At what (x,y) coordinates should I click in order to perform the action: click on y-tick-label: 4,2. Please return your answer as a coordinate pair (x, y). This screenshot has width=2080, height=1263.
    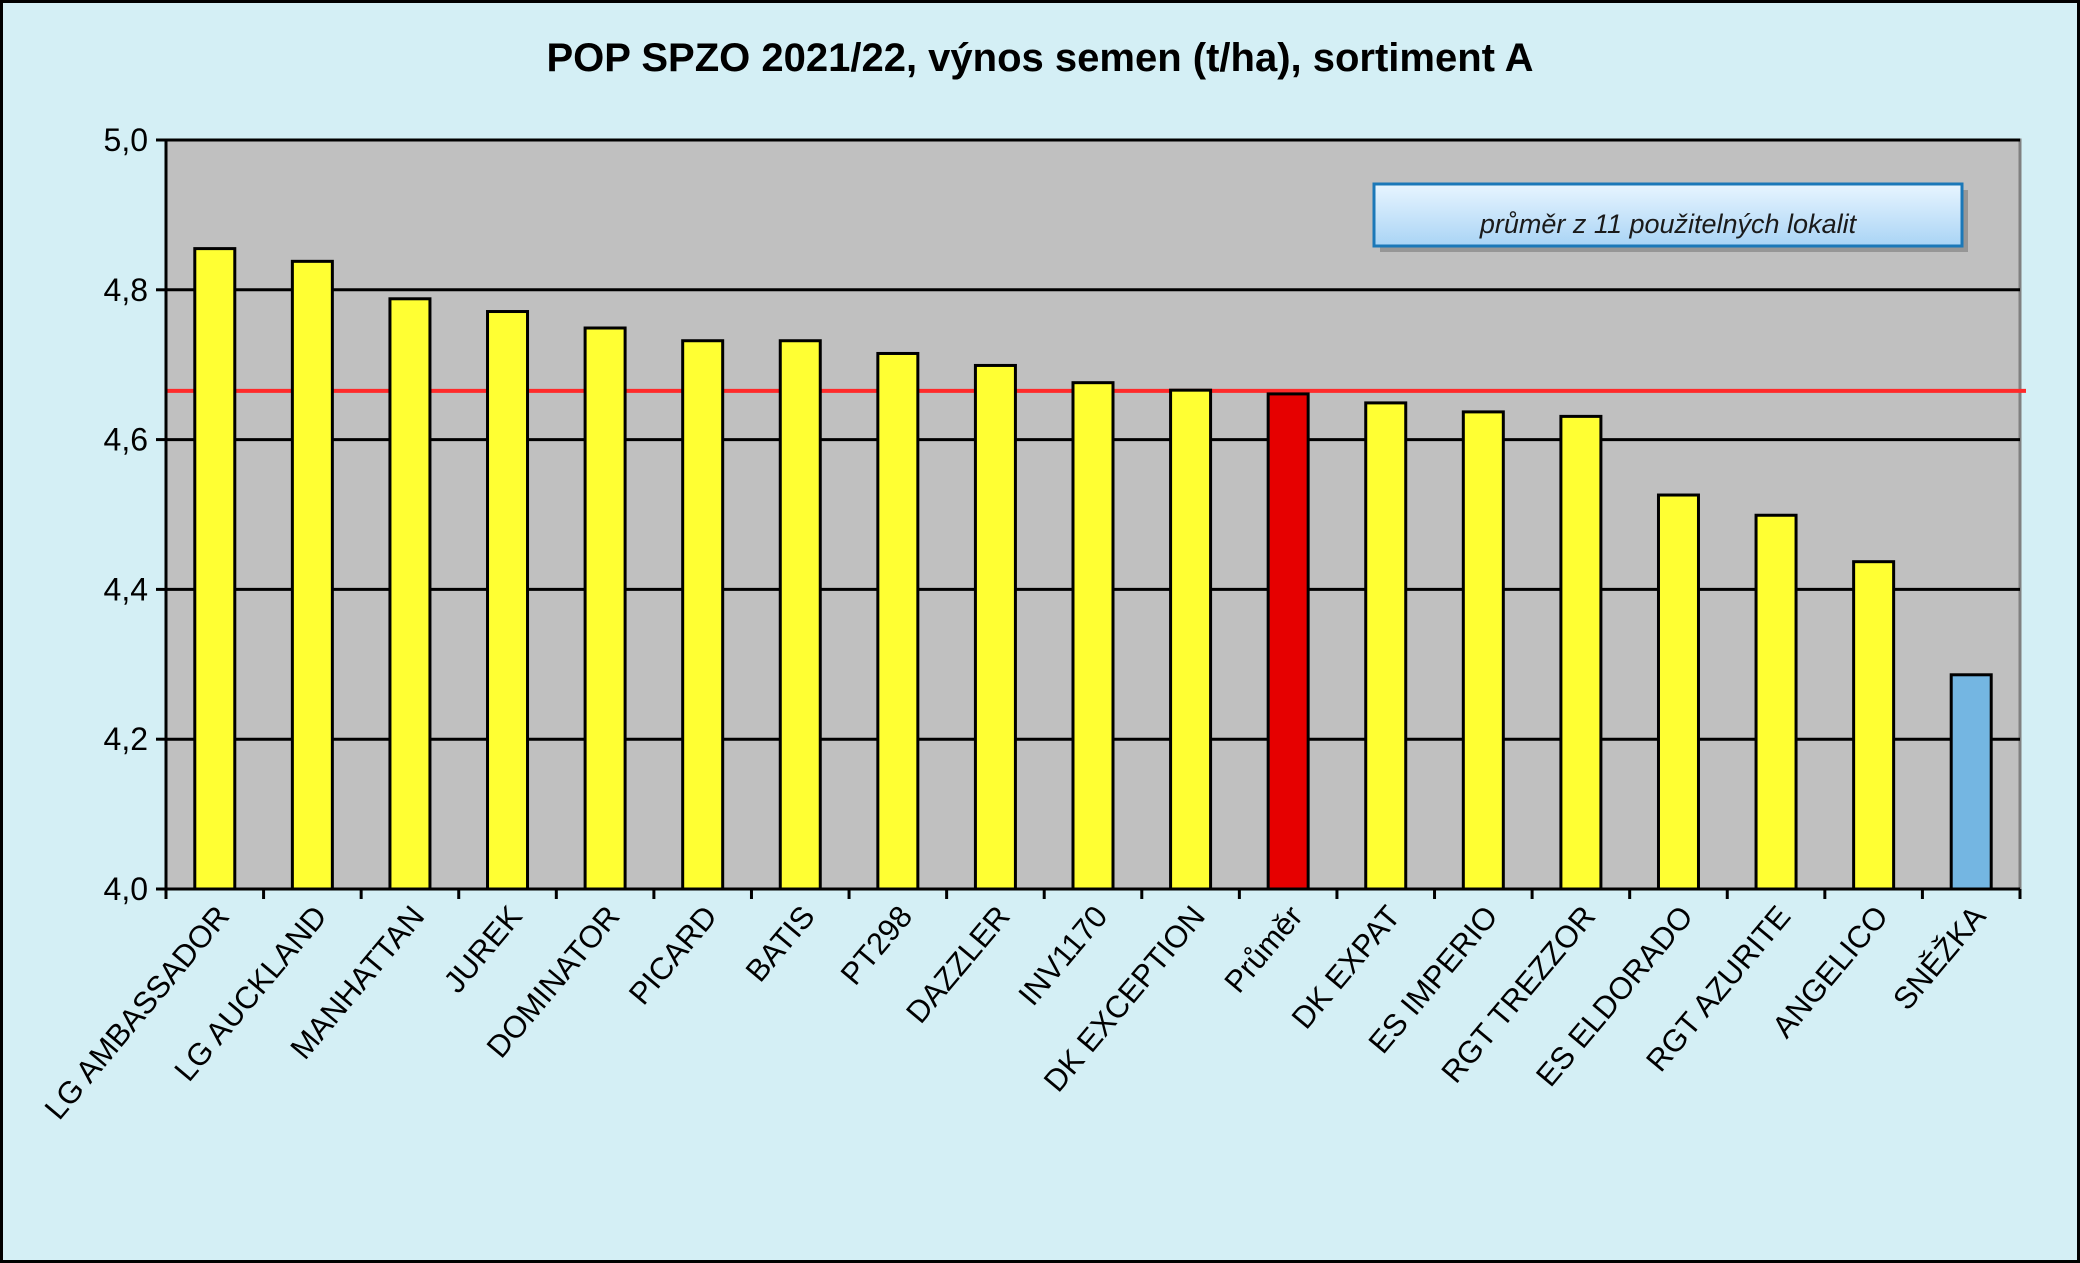
    Looking at the image, I should click on (126, 739).